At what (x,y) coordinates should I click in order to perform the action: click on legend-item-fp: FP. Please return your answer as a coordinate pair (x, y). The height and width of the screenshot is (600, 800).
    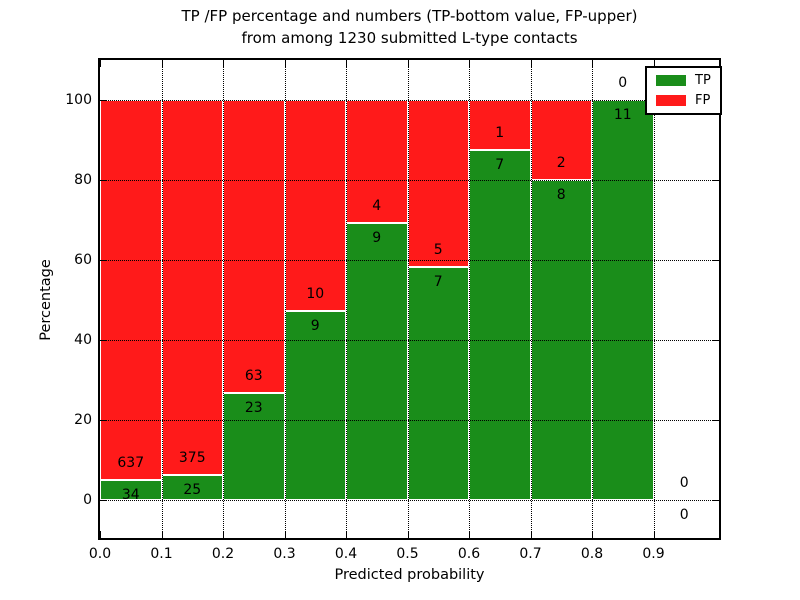
    Looking at the image, I should click on (683, 100).